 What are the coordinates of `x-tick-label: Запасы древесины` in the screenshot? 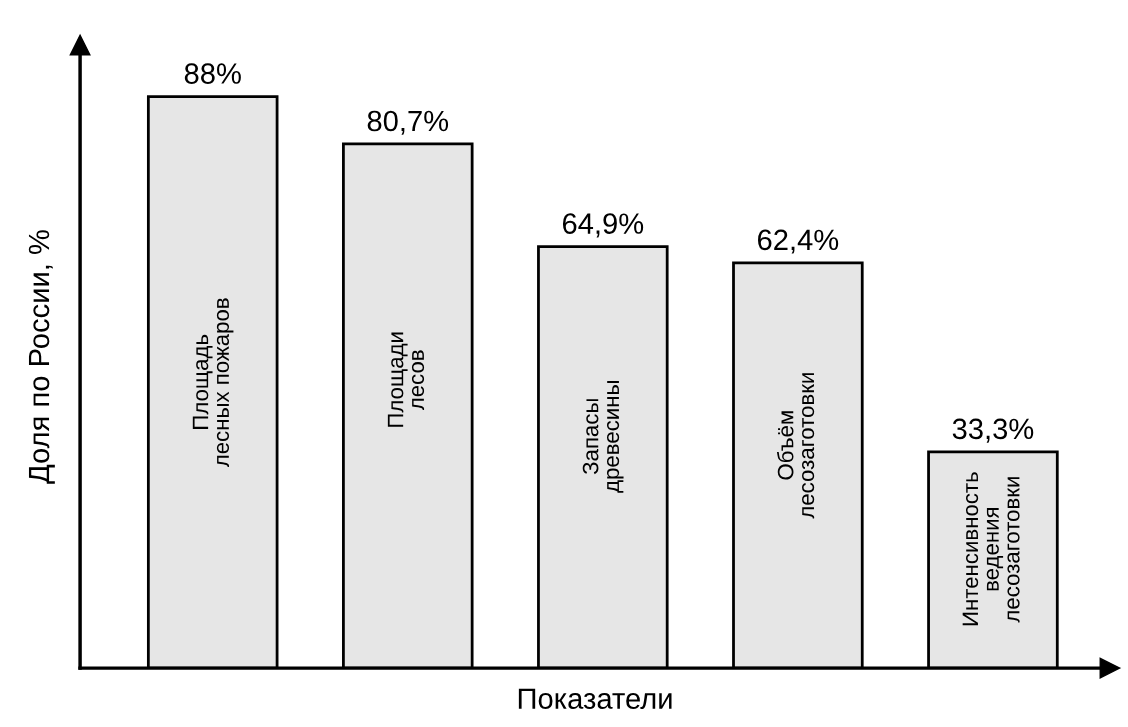 It's located at (603, 437).